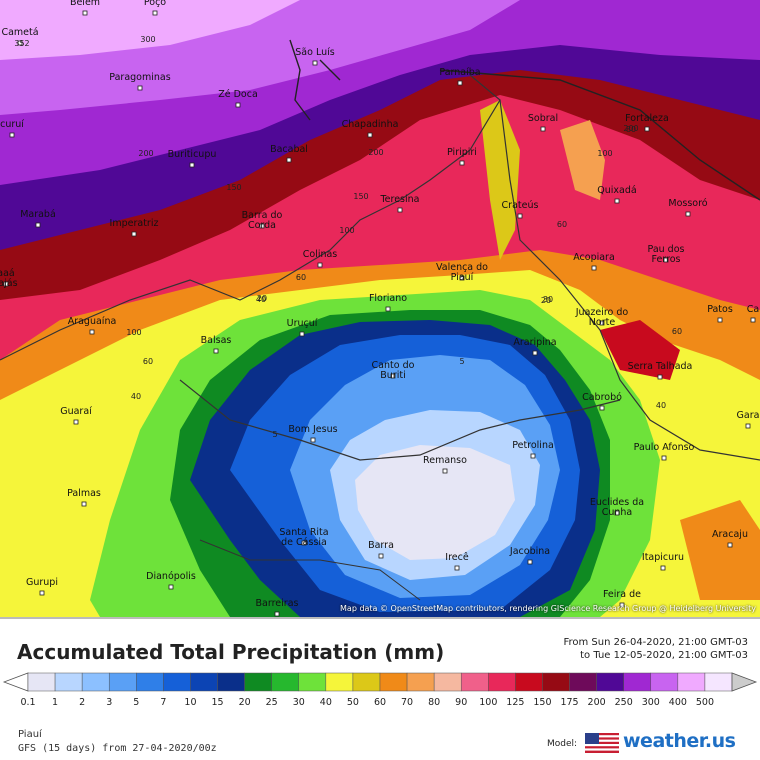  Describe the element at coordinates (744, 682) in the screenshot. I see `scale-above-arrow` at that location.